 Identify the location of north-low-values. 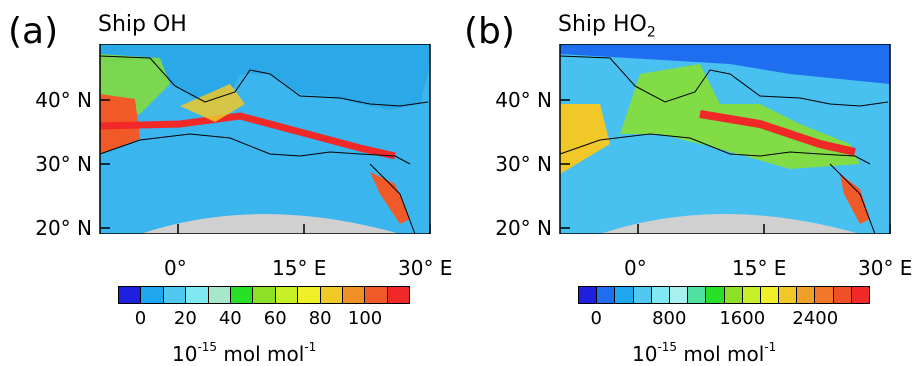
(725, 64).